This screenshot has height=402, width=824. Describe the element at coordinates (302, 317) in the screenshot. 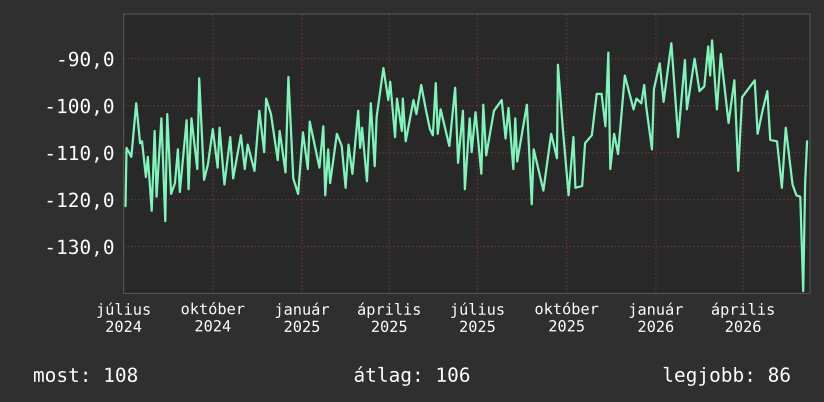

I see `x-tick-label: január 2025` at that location.